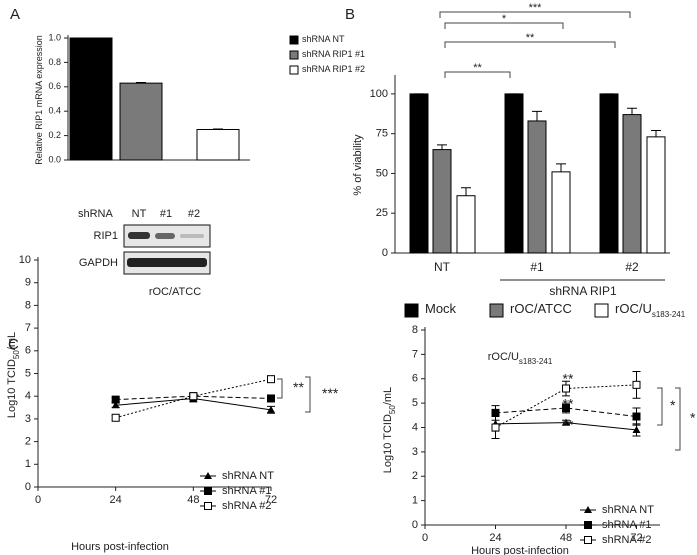 The height and width of the screenshot is (555, 697). Describe the element at coordinates (382, 213) in the screenshot. I see `y-tick-label: 25` at that location.